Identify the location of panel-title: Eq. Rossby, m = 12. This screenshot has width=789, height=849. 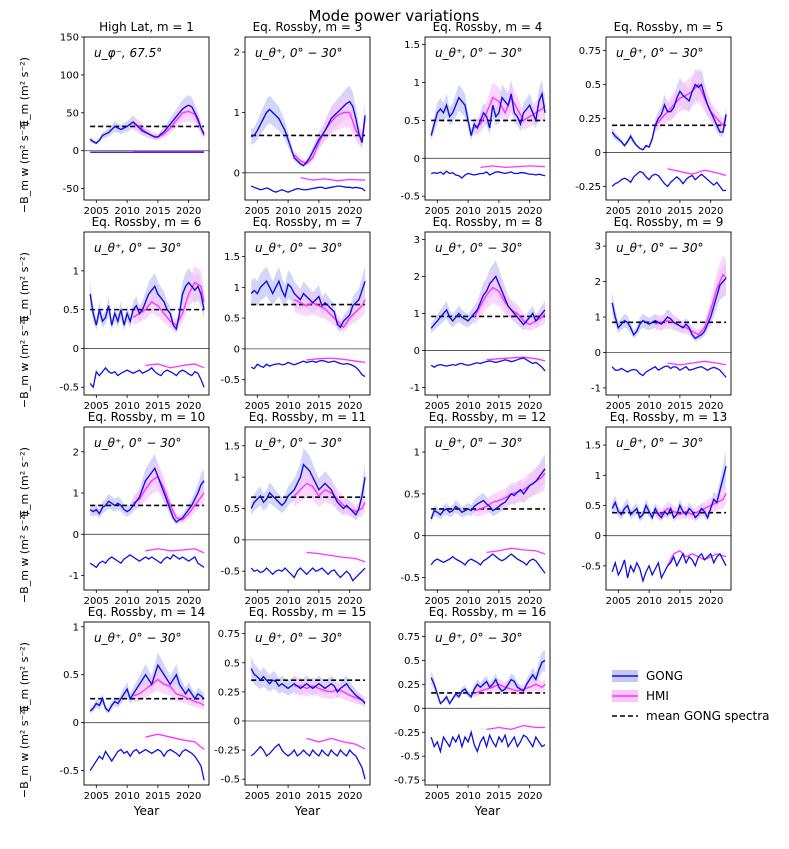
(487, 417).